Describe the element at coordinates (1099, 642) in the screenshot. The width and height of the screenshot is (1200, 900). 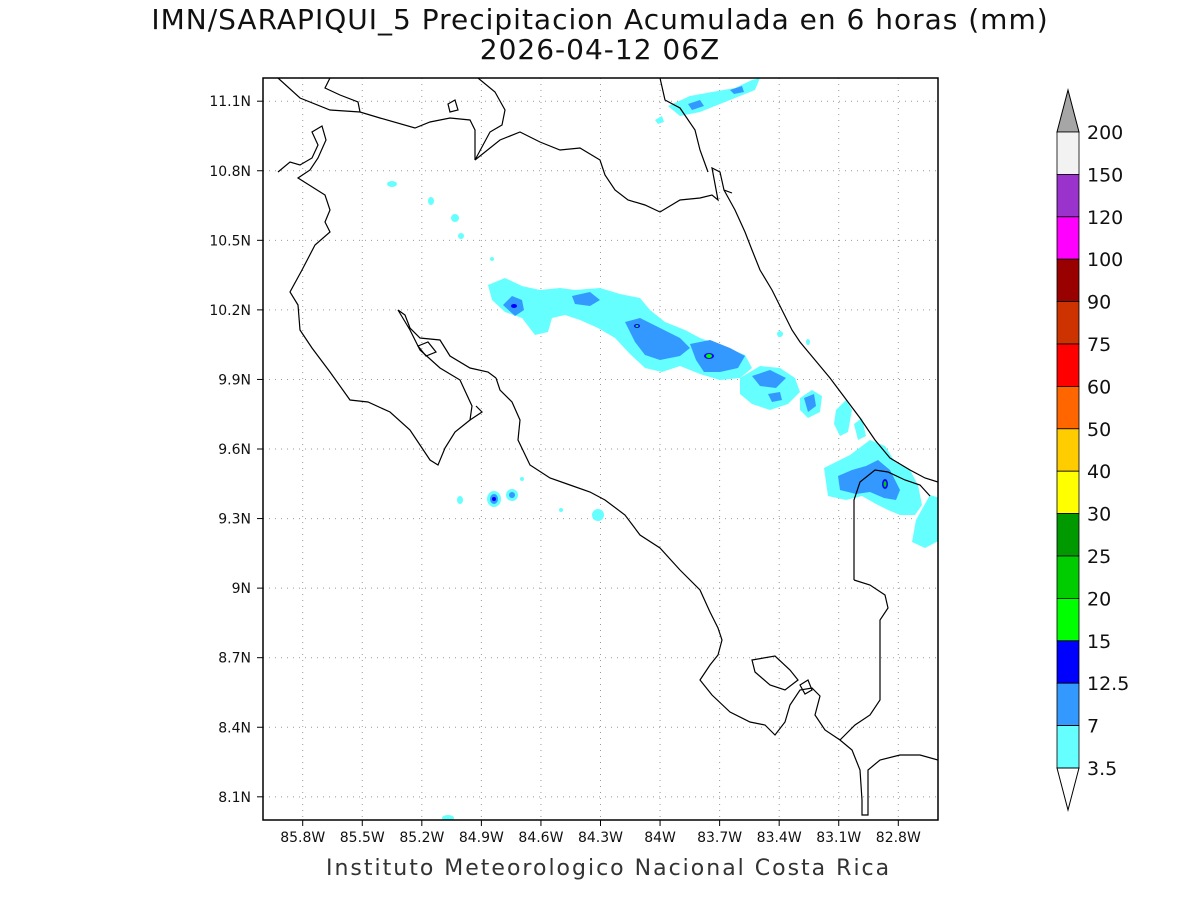
I see `colorbar-level-label: 15` at that location.